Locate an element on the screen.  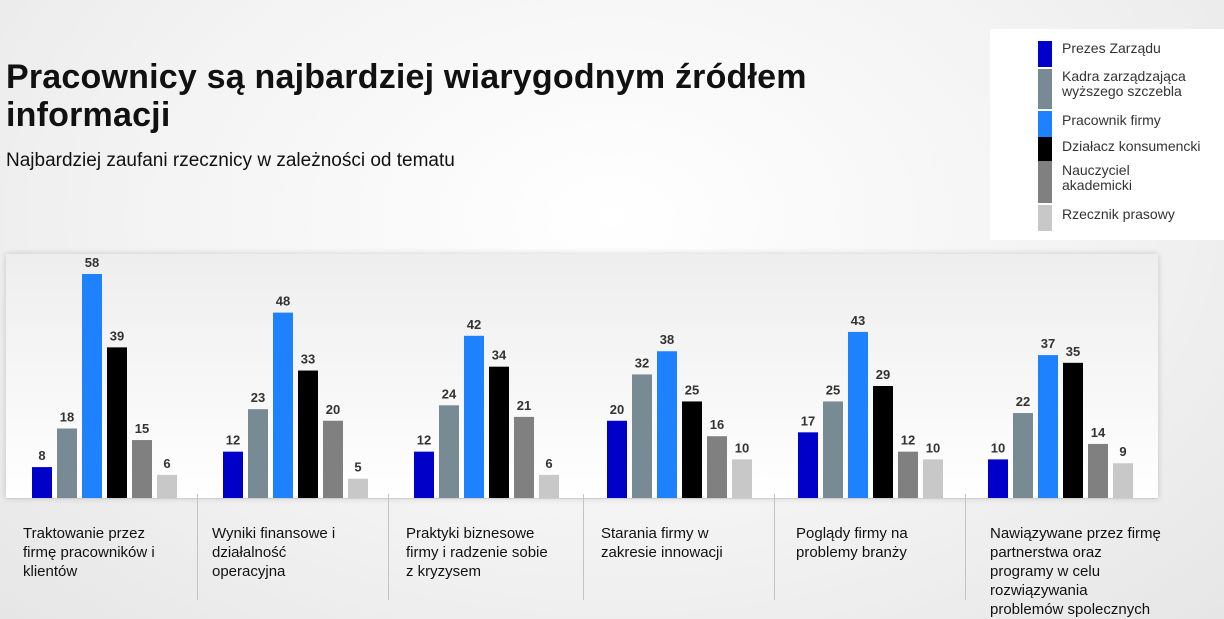
data-label: 17 is located at coordinates (808, 420).